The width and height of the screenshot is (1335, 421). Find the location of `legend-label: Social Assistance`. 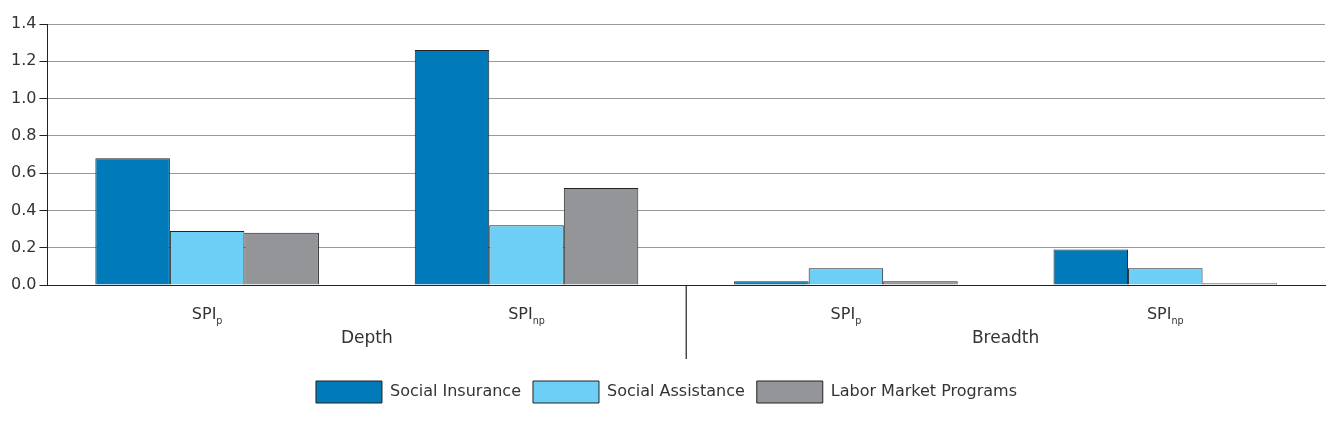

legend-label: Social Assistance is located at coordinates (675, 391).